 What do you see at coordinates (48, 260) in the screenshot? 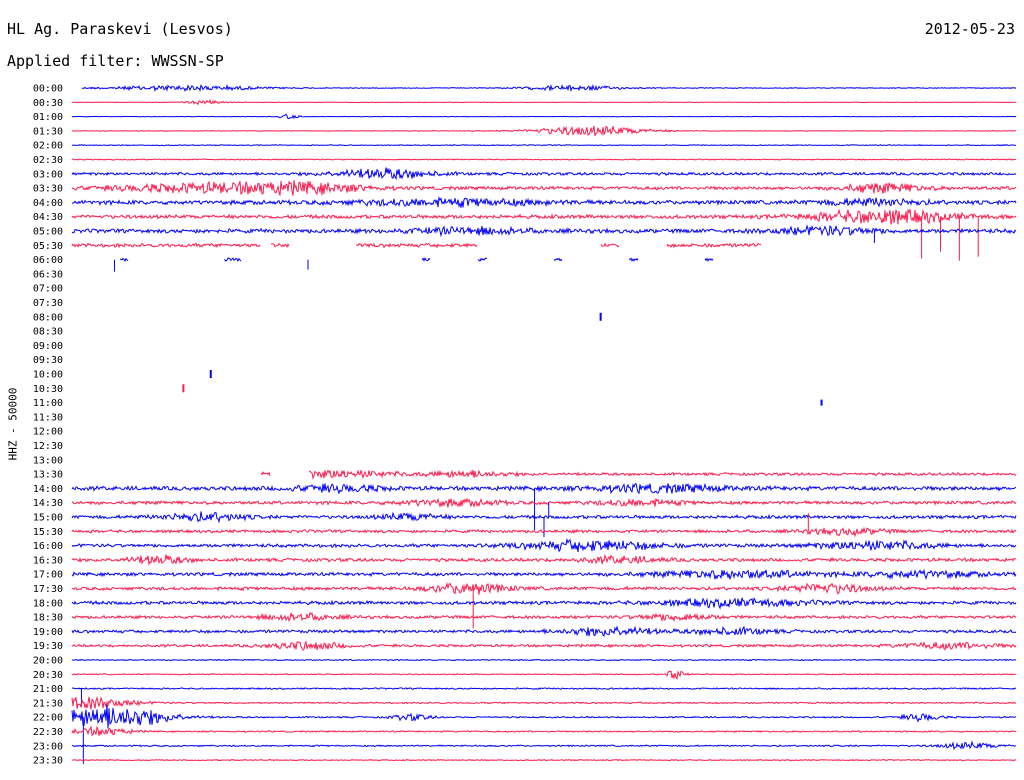
I see `time-label: 06:00` at bounding box center [48, 260].